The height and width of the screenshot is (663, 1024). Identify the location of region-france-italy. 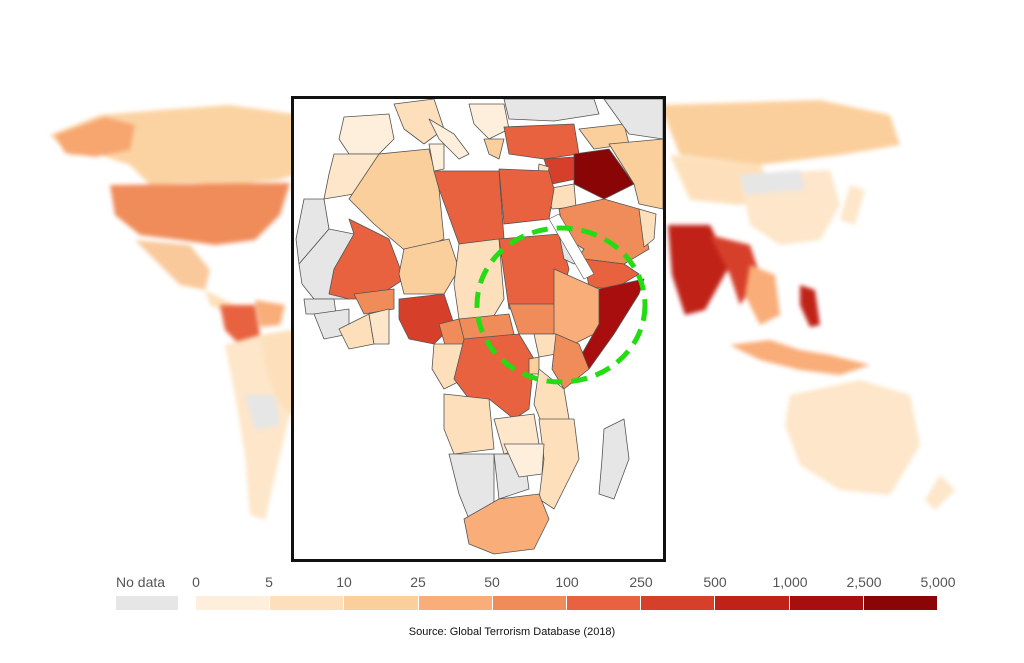
(419, 122).